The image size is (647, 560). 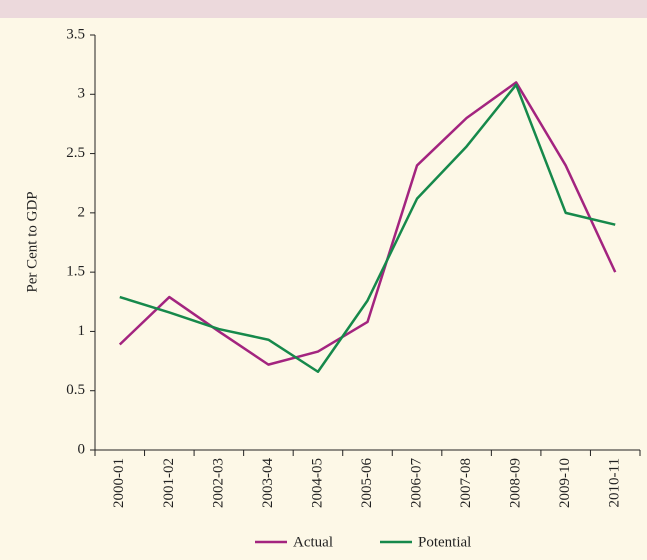 What do you see at coordinates (75, 153) in the screenshot?
I see `y-tick-label: 2.5` at bounding box center [75, 153].